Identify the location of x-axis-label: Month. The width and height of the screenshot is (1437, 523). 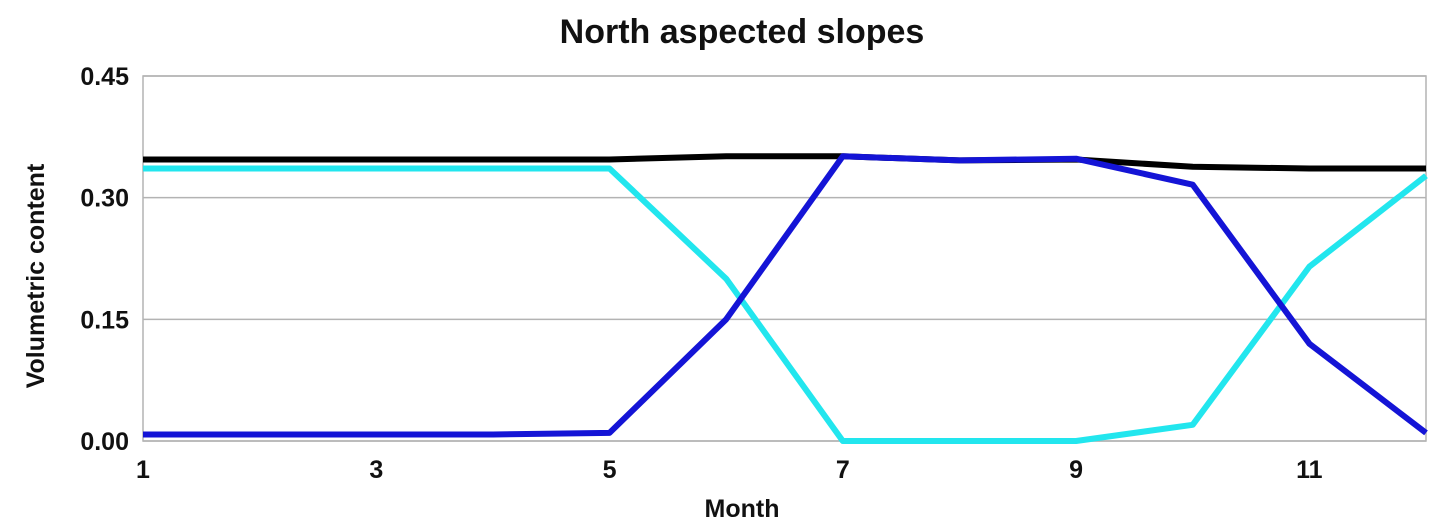
(742, 509).